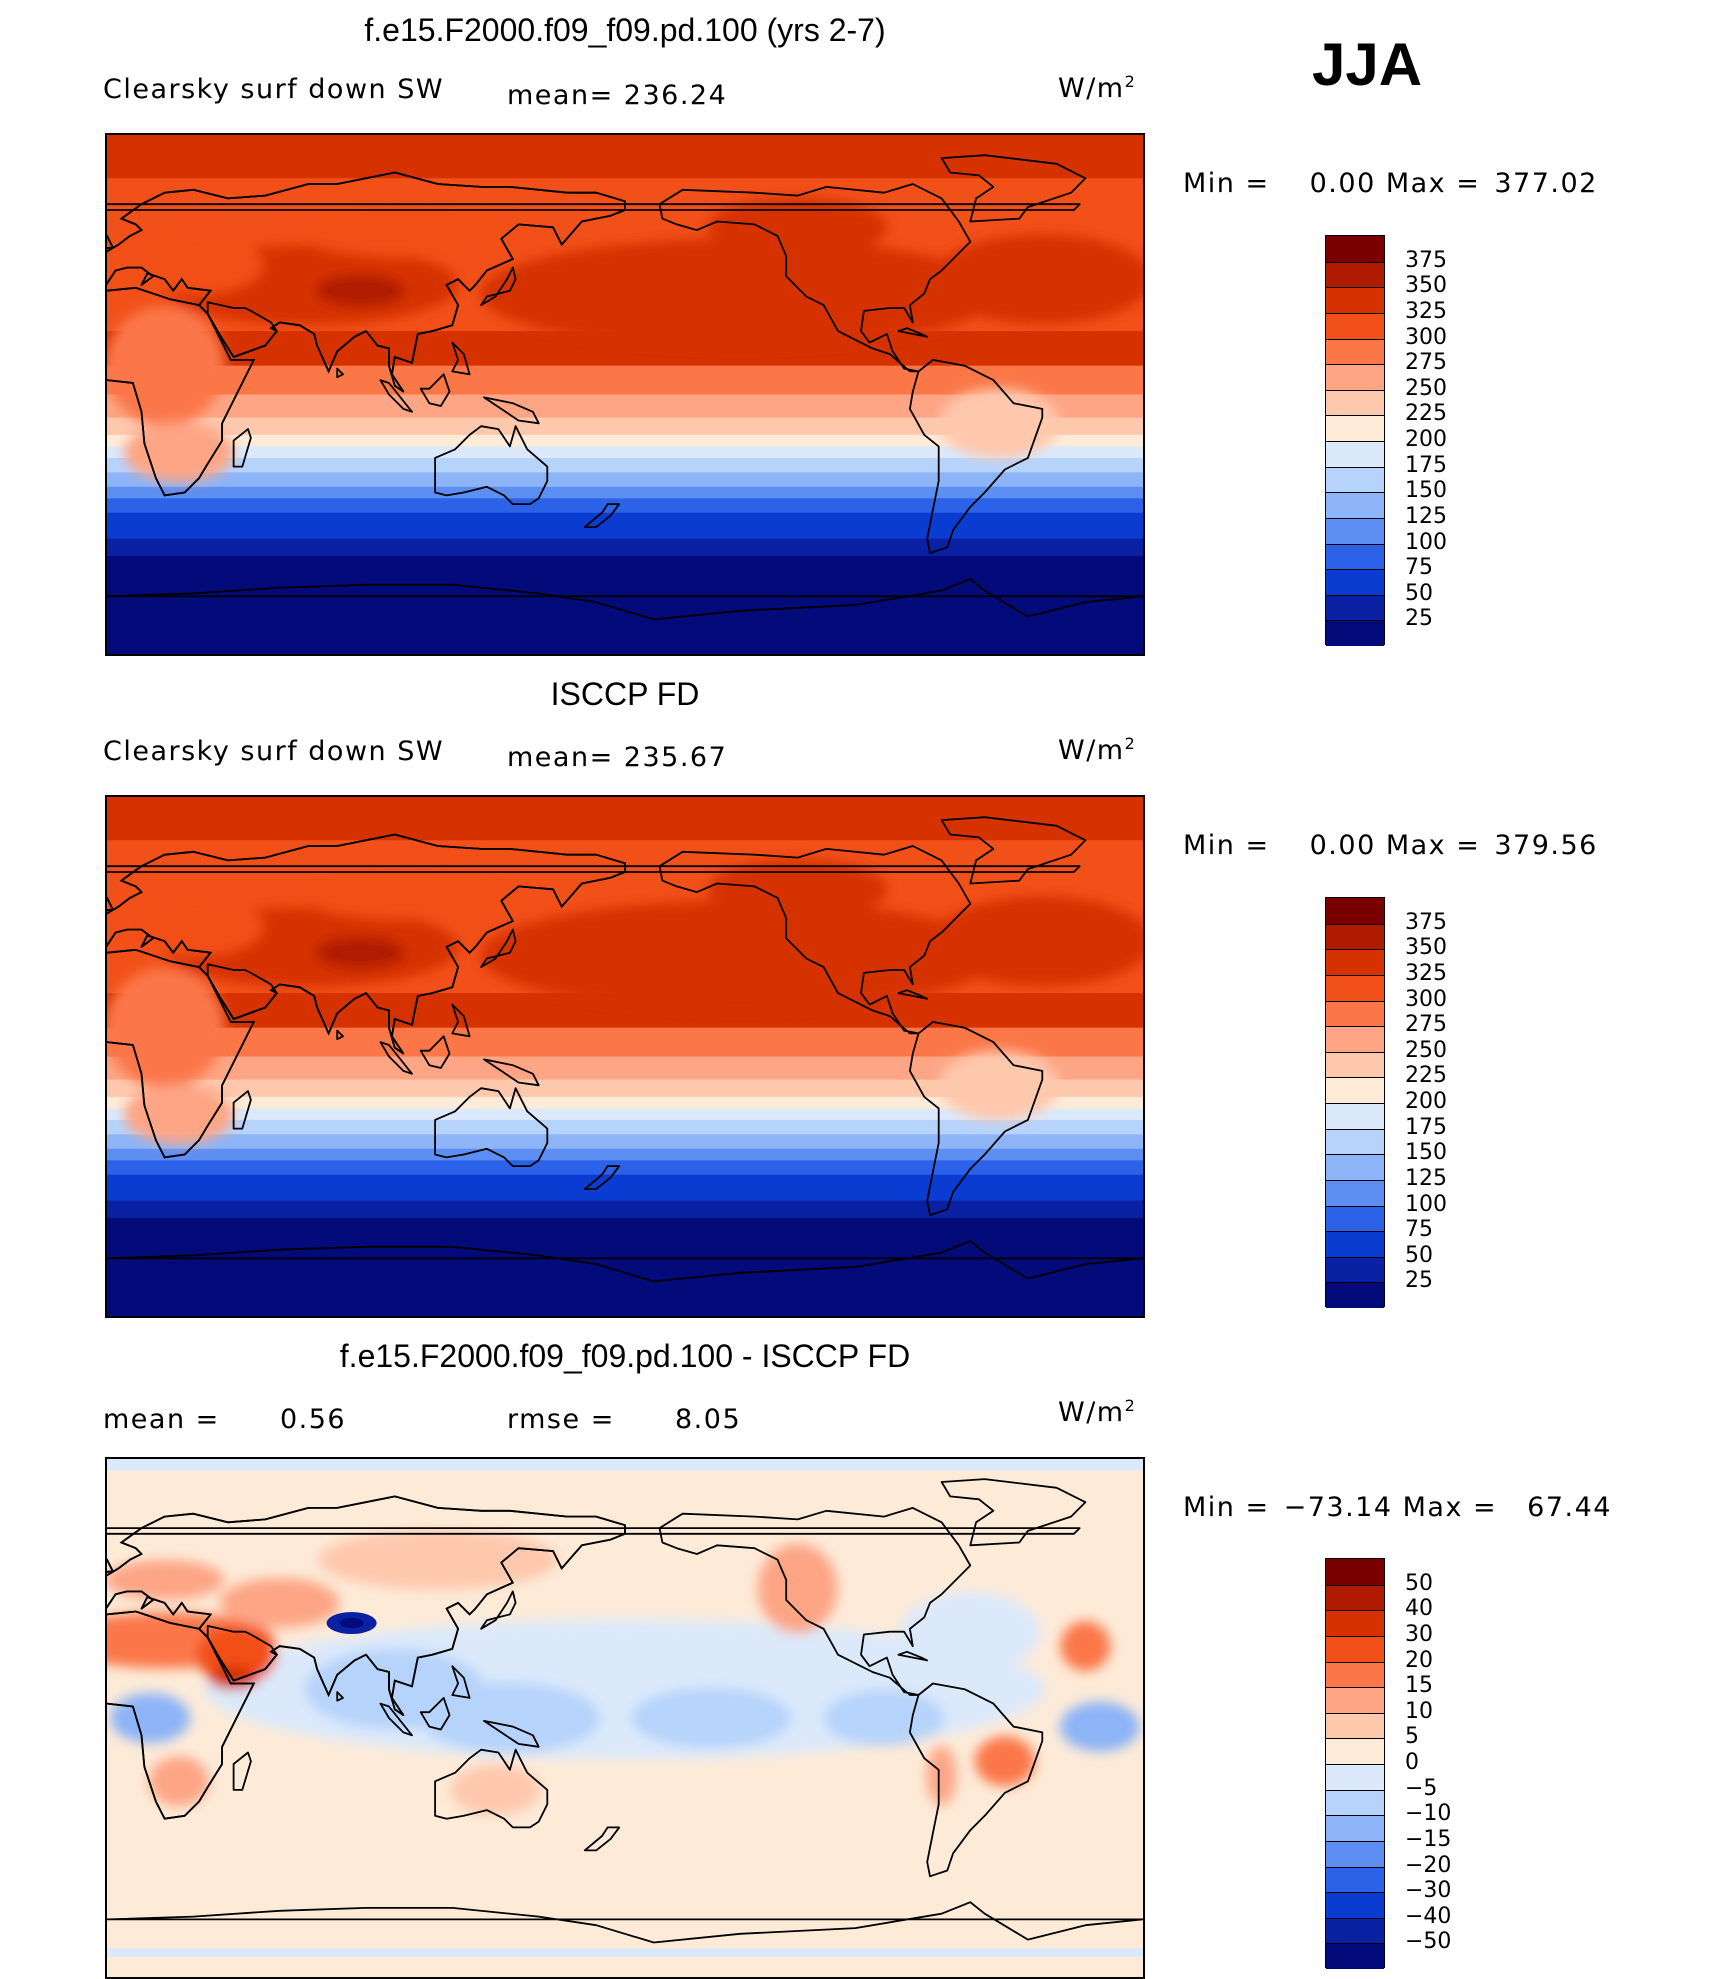 The height and width of the screenshot is (1979, 1710). I want to click on coastlines-wrap, so click(366, 996).